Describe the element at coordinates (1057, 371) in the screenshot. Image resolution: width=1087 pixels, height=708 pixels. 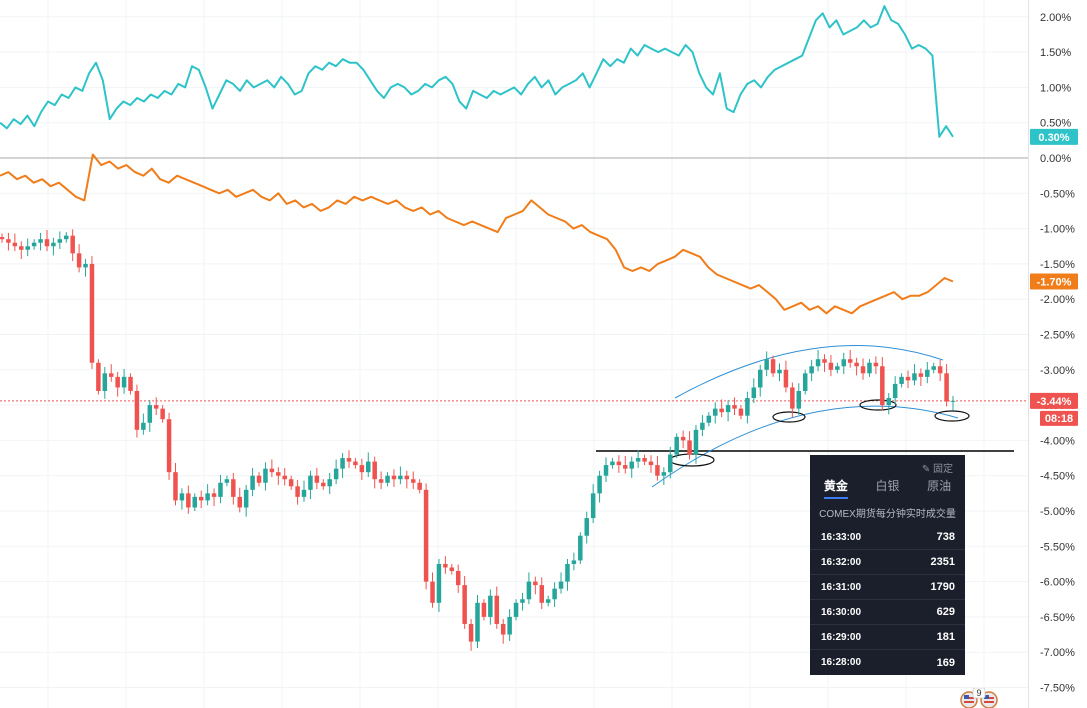
I see `y-tick-label: -3.00%` at that location.